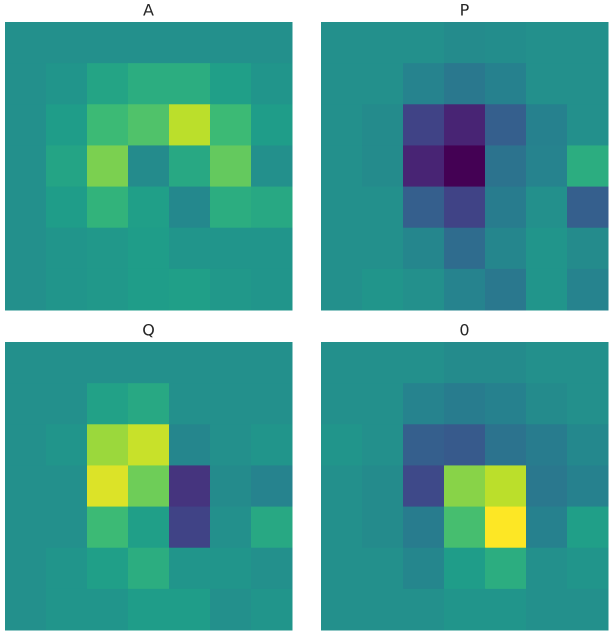 The image size is (614, 635). I want to click on panel-title: Q, so click(148, 330).